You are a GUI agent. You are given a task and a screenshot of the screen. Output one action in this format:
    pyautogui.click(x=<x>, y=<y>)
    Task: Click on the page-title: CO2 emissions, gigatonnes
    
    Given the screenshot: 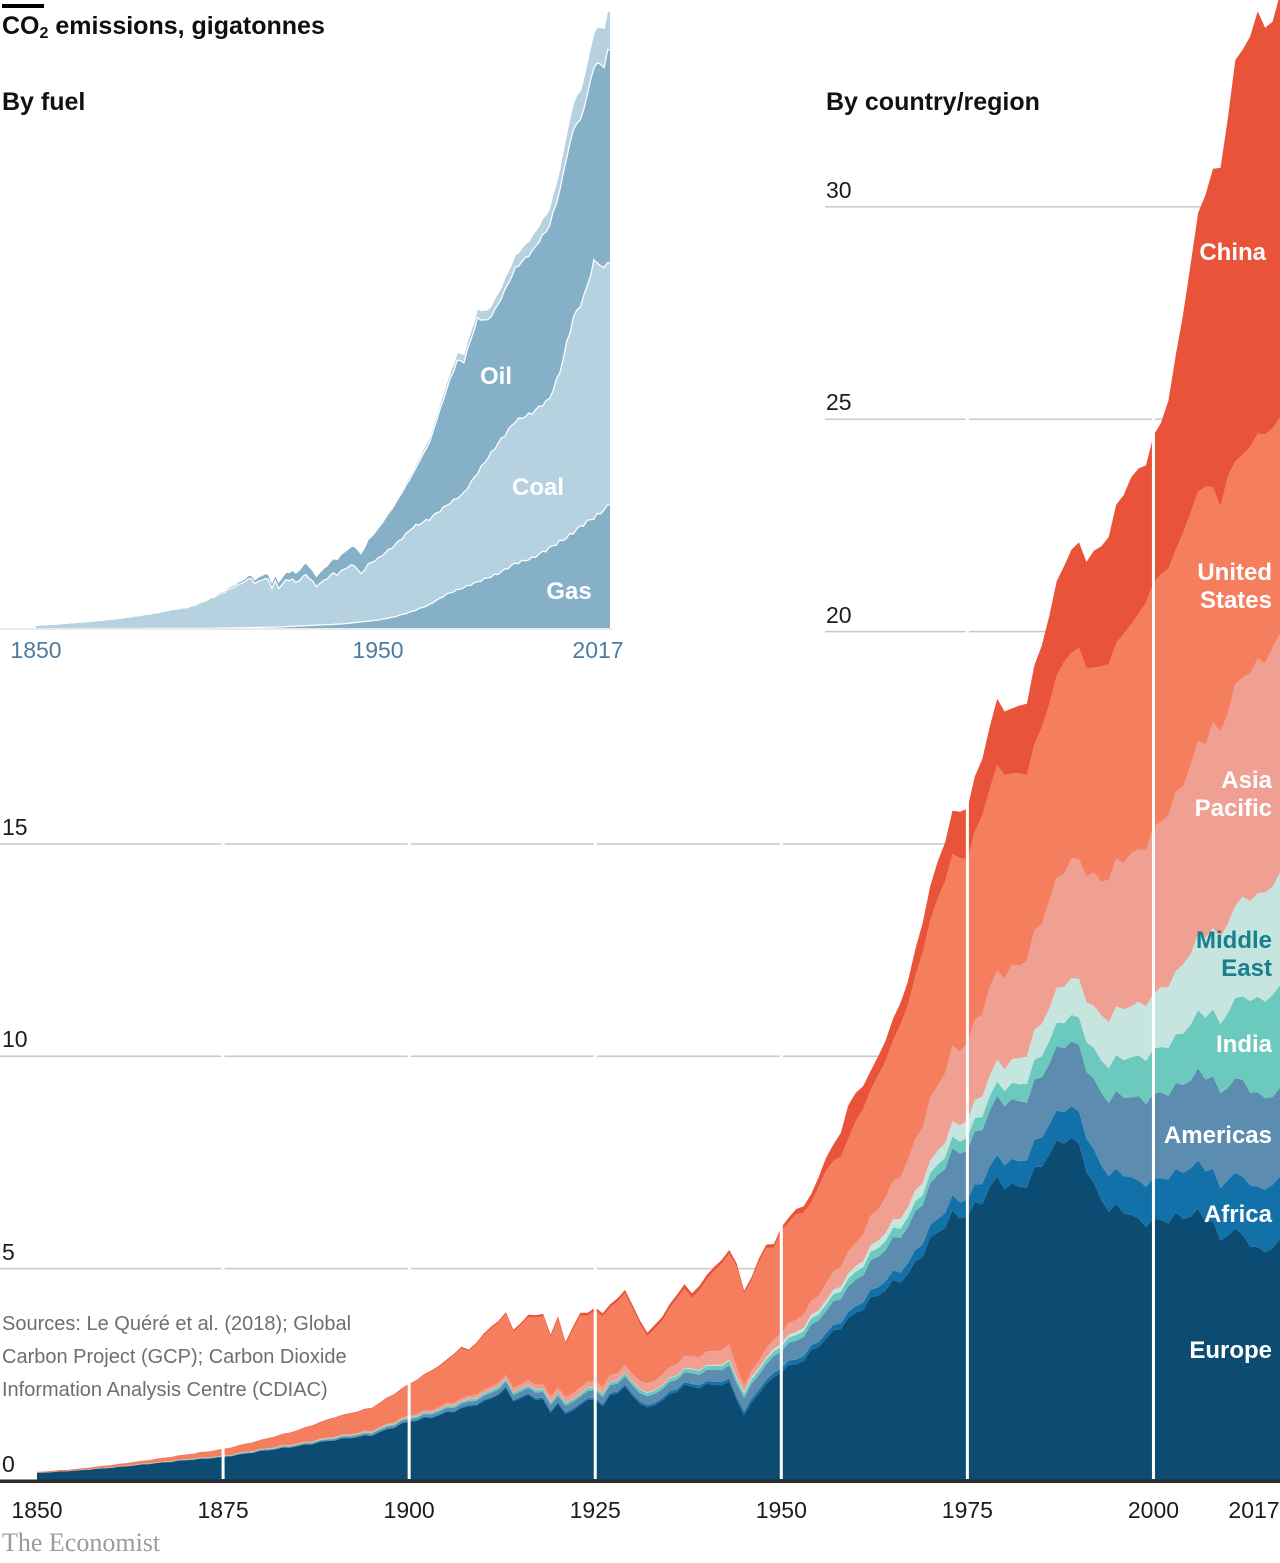 What is the action you would take?
    pyautogui.click(x=163, y=27)
    